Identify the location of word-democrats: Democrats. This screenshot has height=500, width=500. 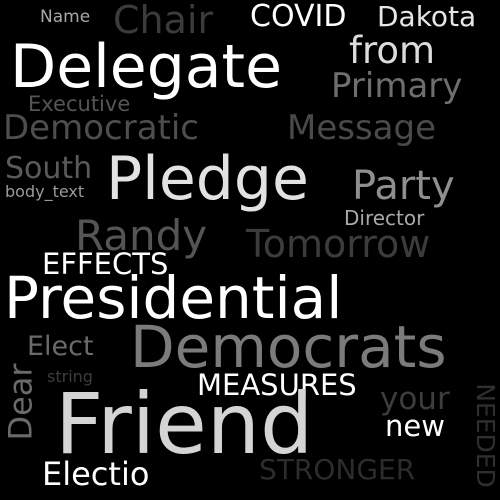
(288, 347).